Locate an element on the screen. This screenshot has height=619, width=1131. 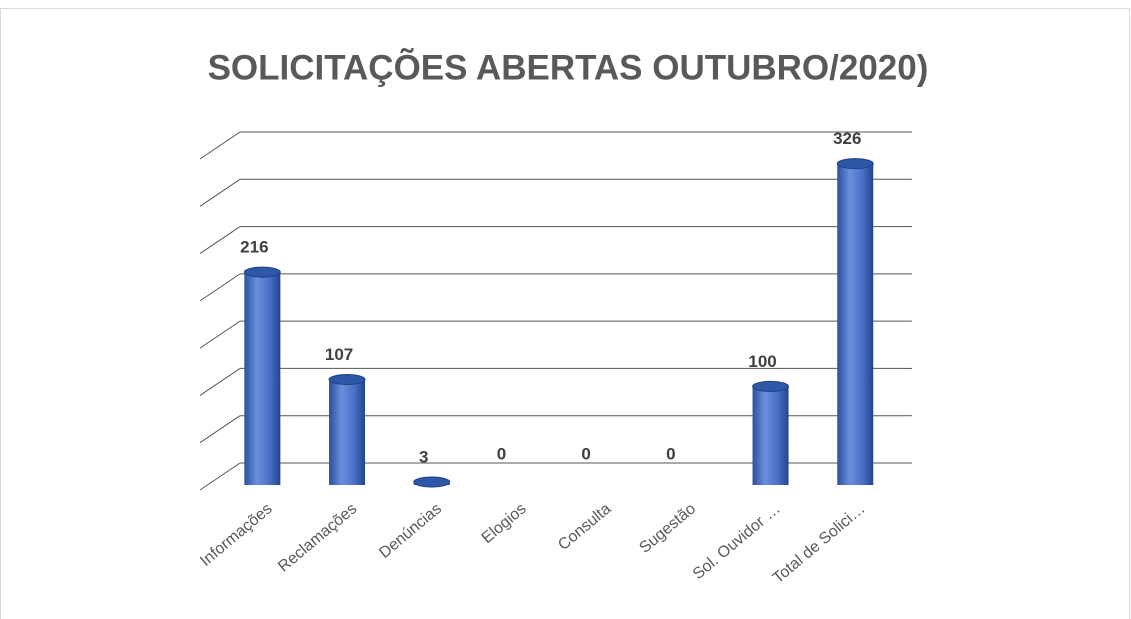
data-label: 216 is located at coordinates (254, 247).